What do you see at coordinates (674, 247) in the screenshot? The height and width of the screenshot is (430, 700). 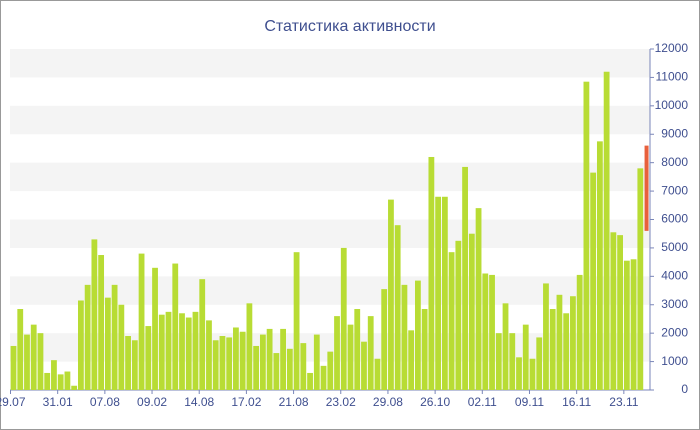 I see `y-tick-label: 5000` at bounding box center [674, 247].